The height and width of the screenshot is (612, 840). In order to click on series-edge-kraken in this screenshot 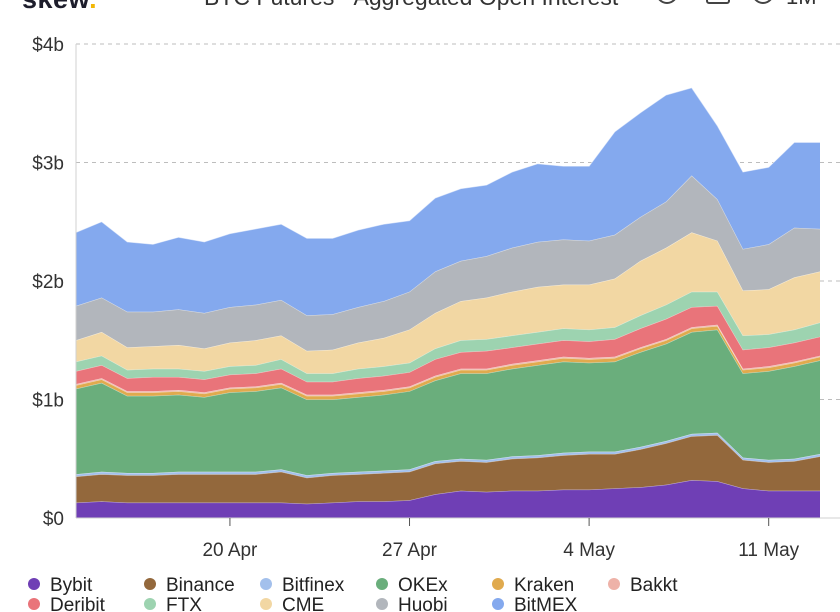, I will do `click(448, 361)`.